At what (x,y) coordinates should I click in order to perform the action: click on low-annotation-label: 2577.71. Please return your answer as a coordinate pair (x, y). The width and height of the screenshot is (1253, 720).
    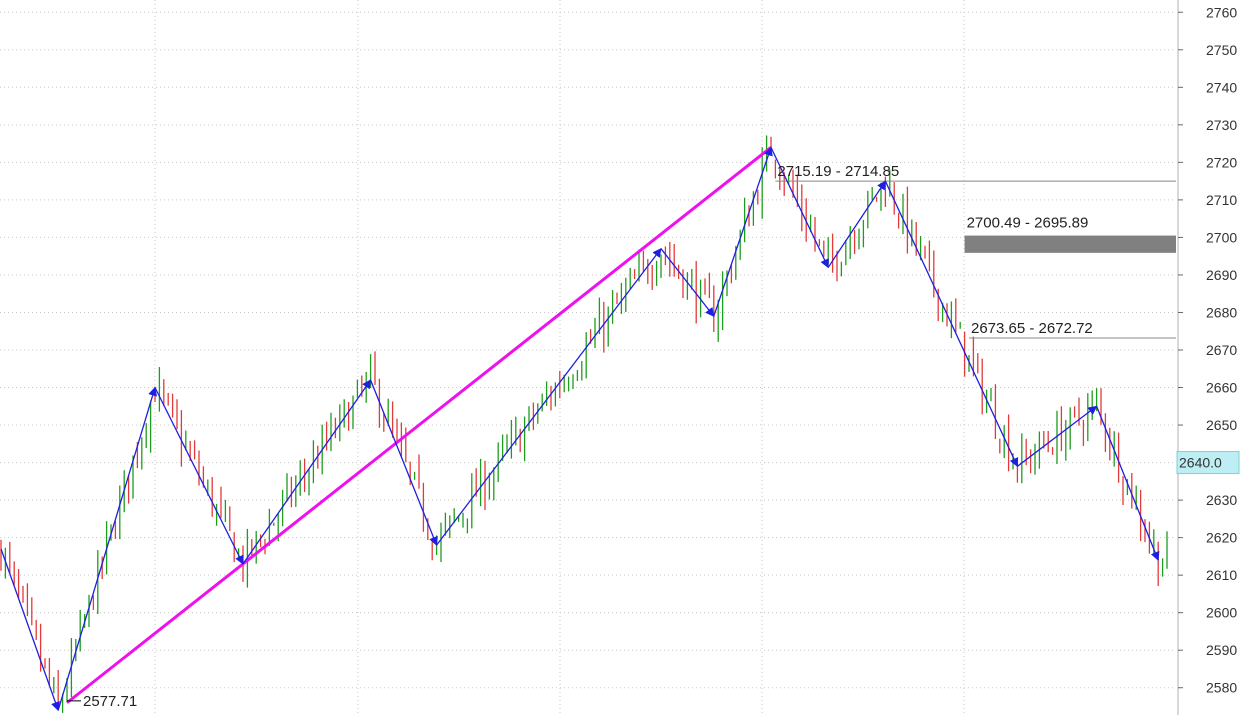
    Looking at the image, I should click on (110, 701).